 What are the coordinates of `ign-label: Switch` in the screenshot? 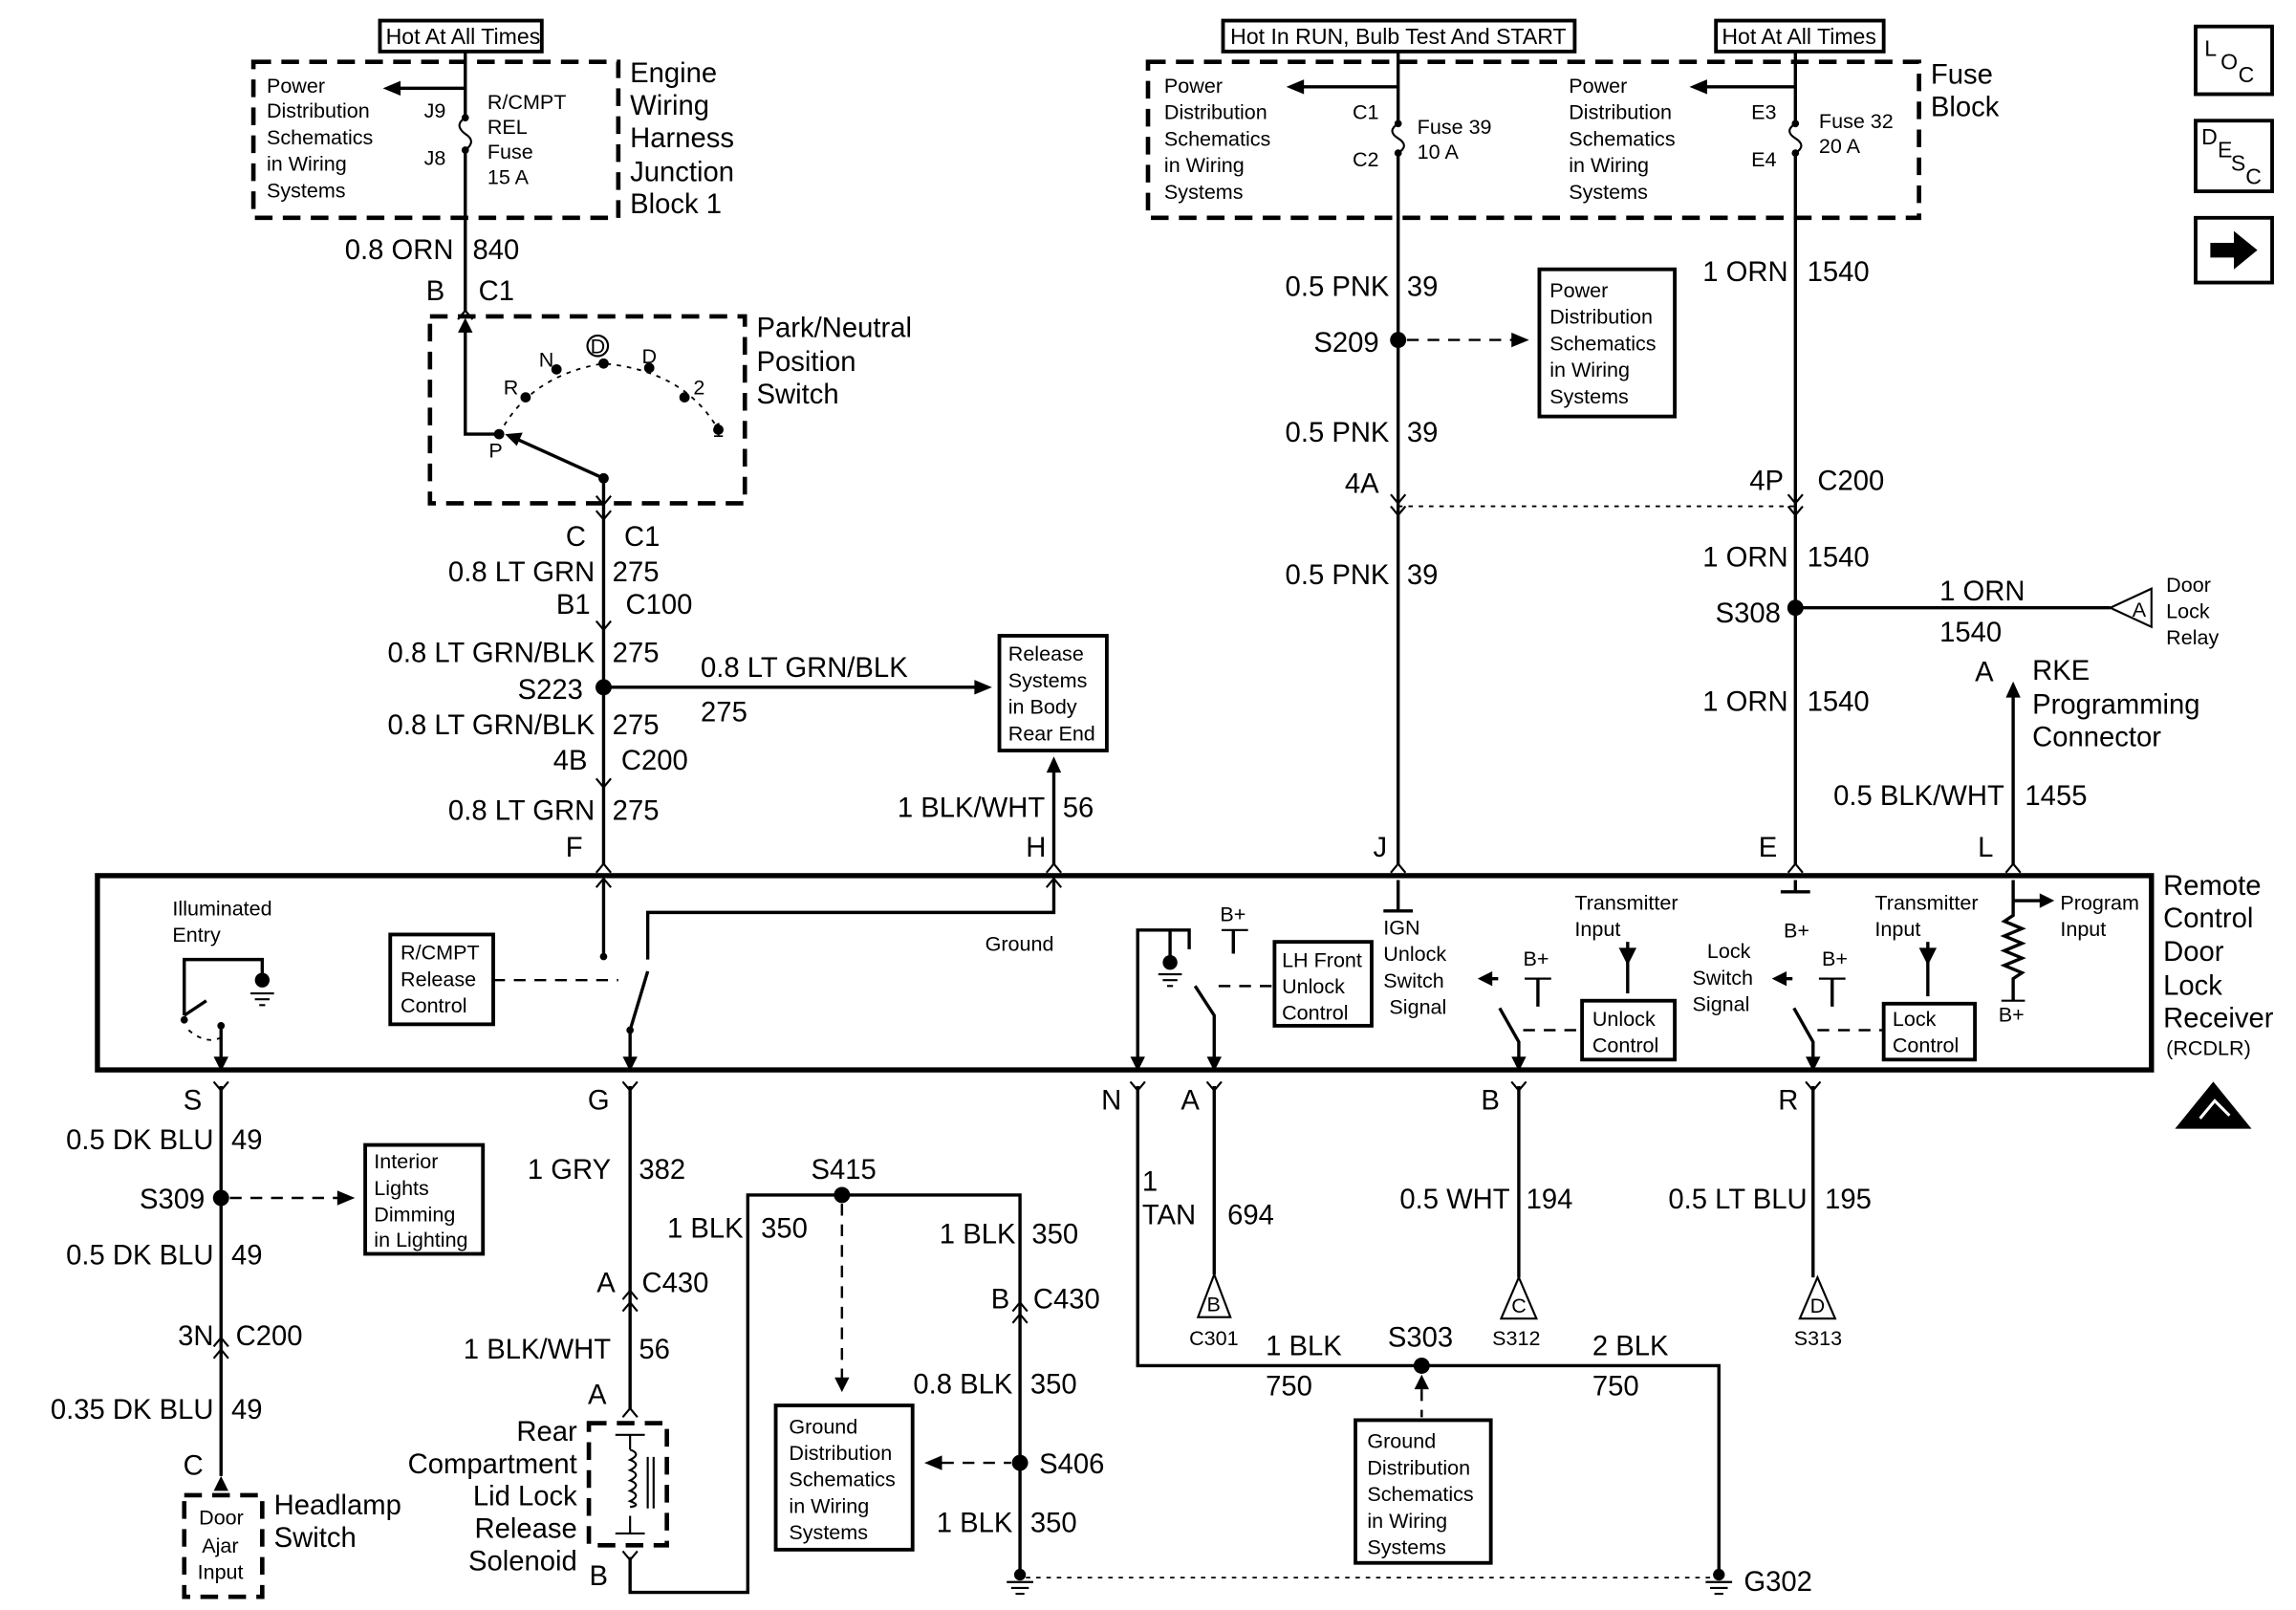 It's located at (1413, 980).